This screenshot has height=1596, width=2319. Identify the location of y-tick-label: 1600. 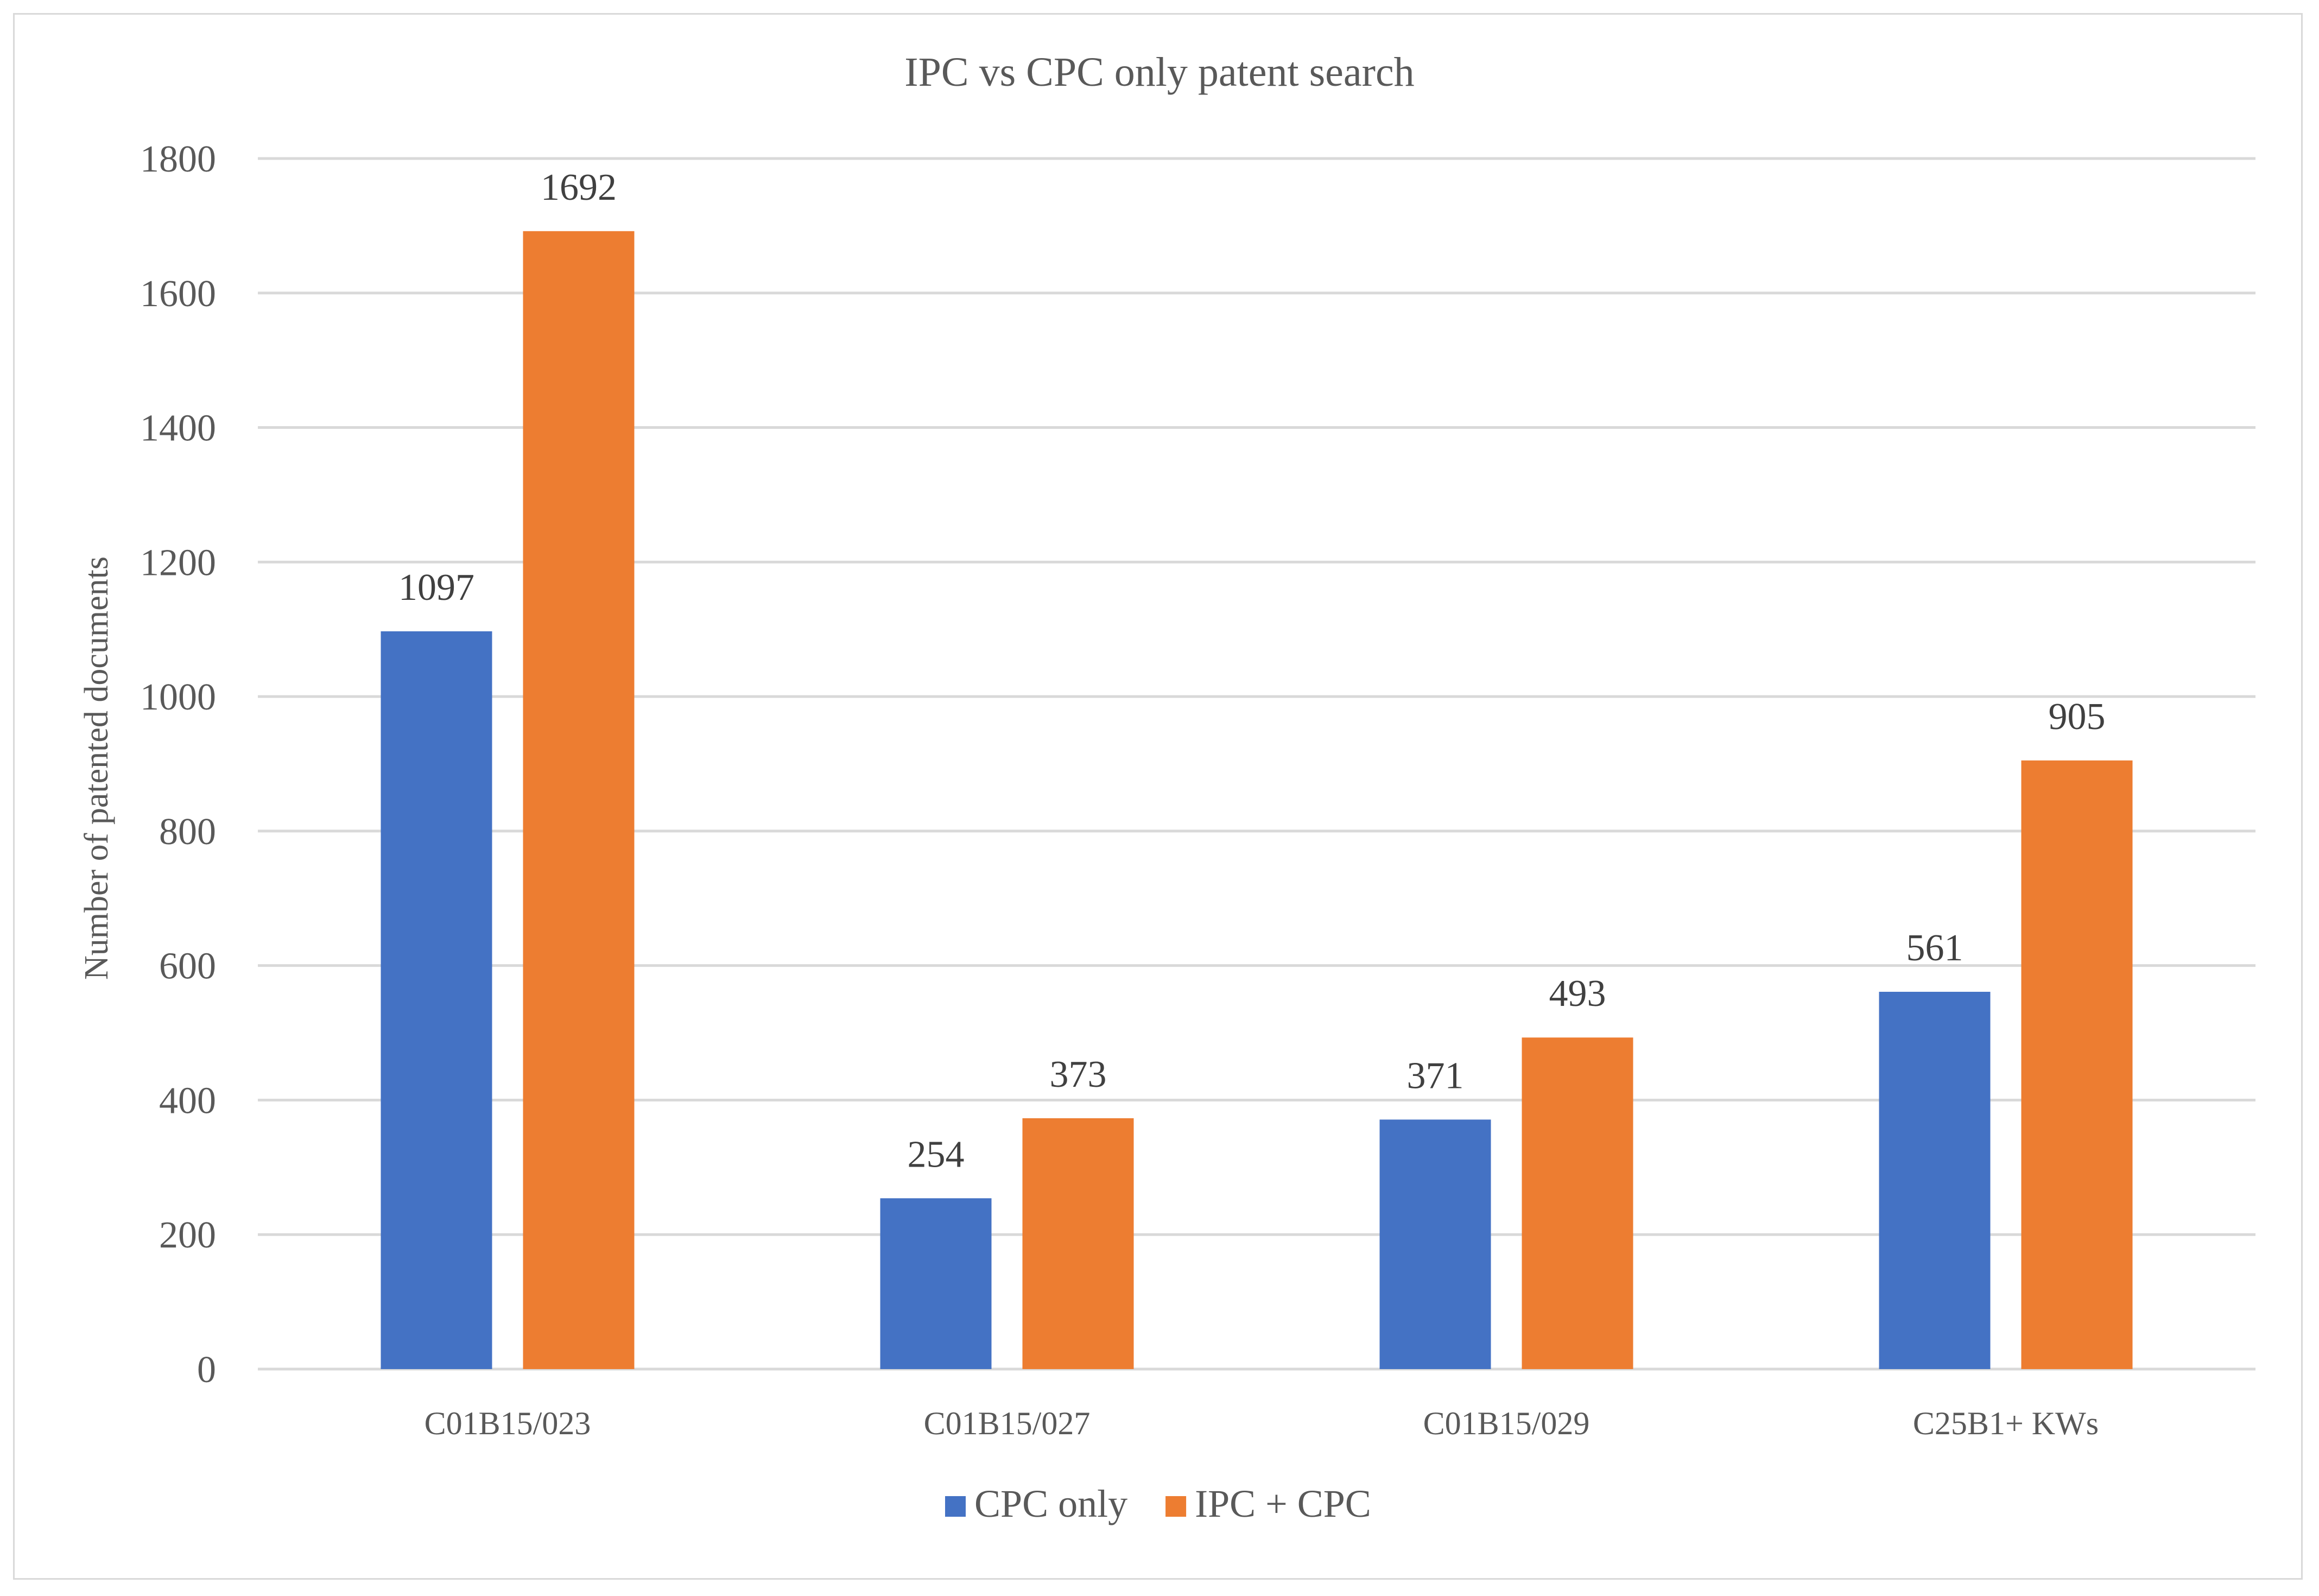
(178, 294).